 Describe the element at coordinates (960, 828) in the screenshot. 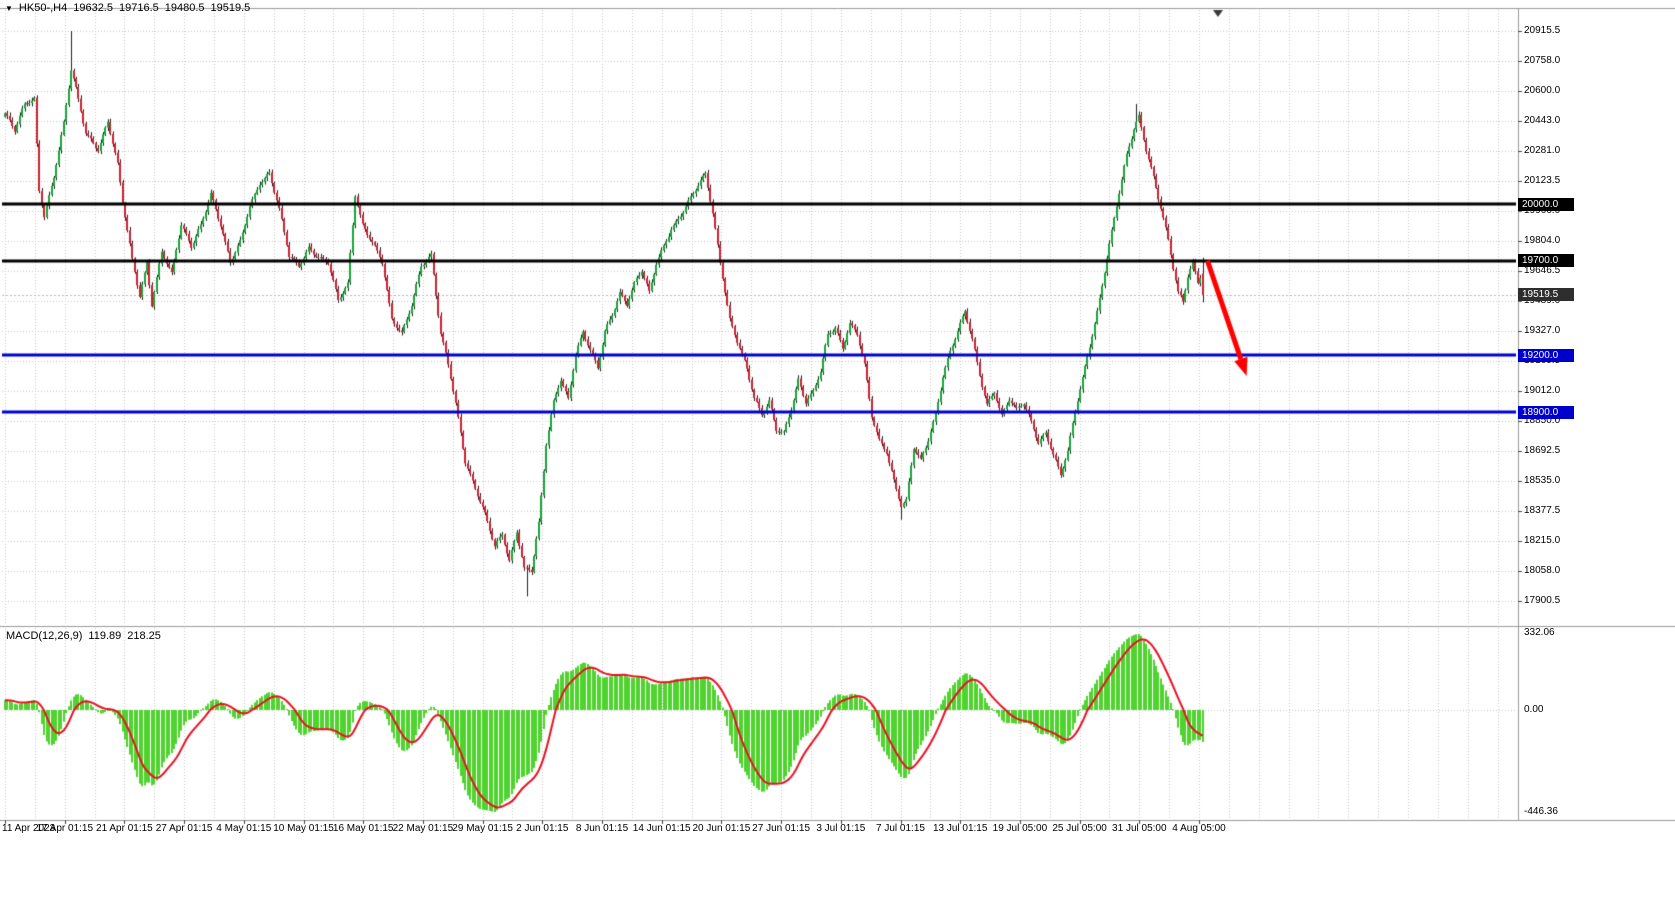

I see `time-axis-label: 13 Jul 01:15` at that location.